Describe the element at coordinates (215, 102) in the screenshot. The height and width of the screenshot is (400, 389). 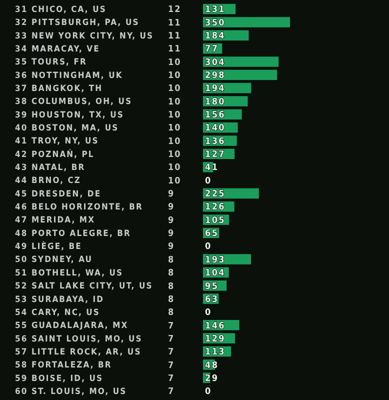
I see `data-label: 180` at that location.